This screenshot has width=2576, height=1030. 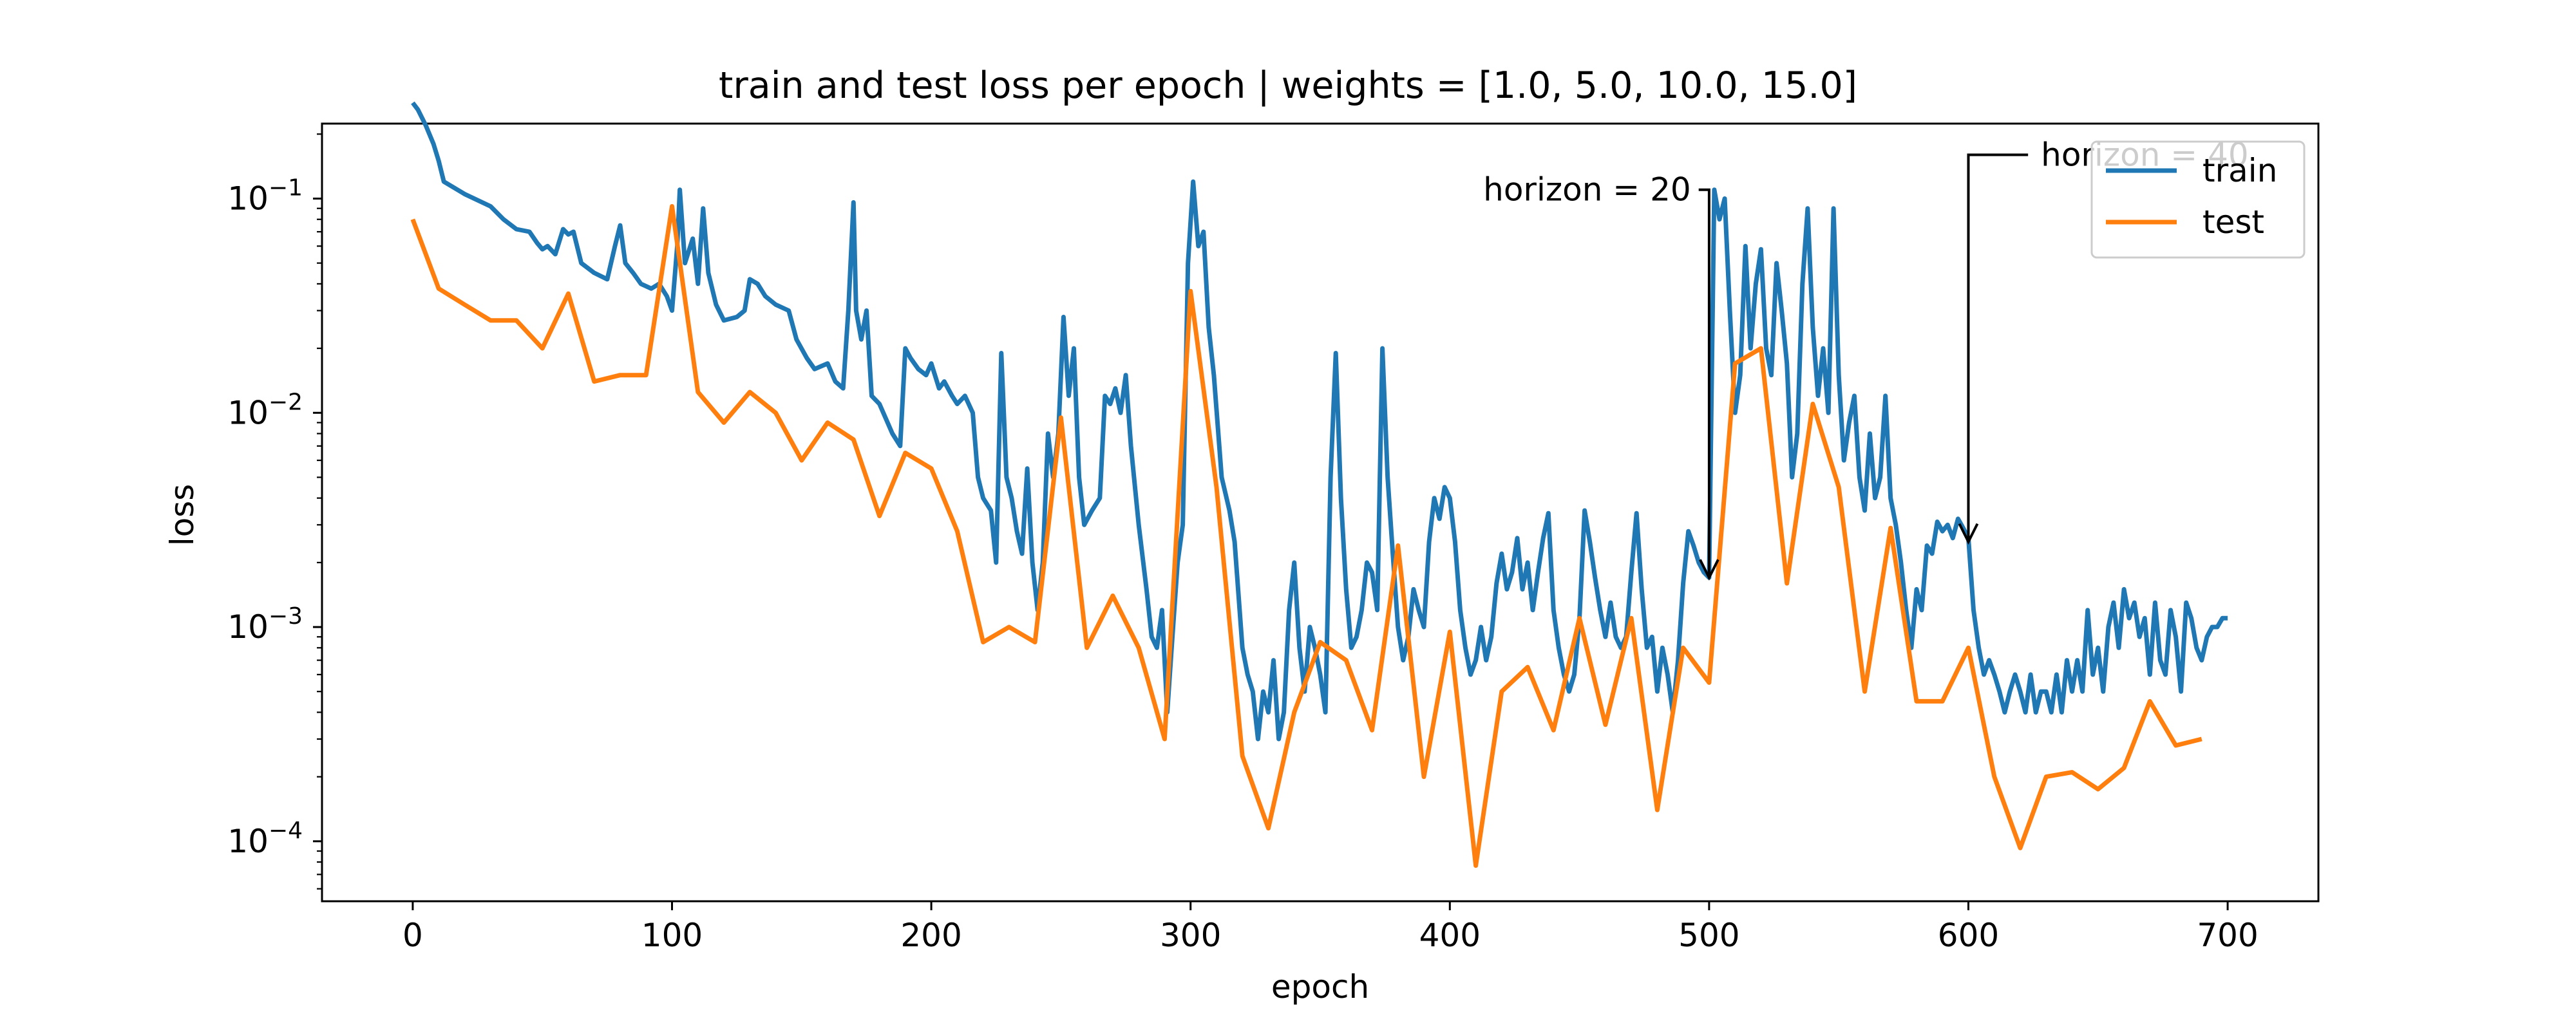 What do you see at coordinates (2233, 222) in the screenshot?
I see `legend-test-label: test` at bounding box center [2233, 222].